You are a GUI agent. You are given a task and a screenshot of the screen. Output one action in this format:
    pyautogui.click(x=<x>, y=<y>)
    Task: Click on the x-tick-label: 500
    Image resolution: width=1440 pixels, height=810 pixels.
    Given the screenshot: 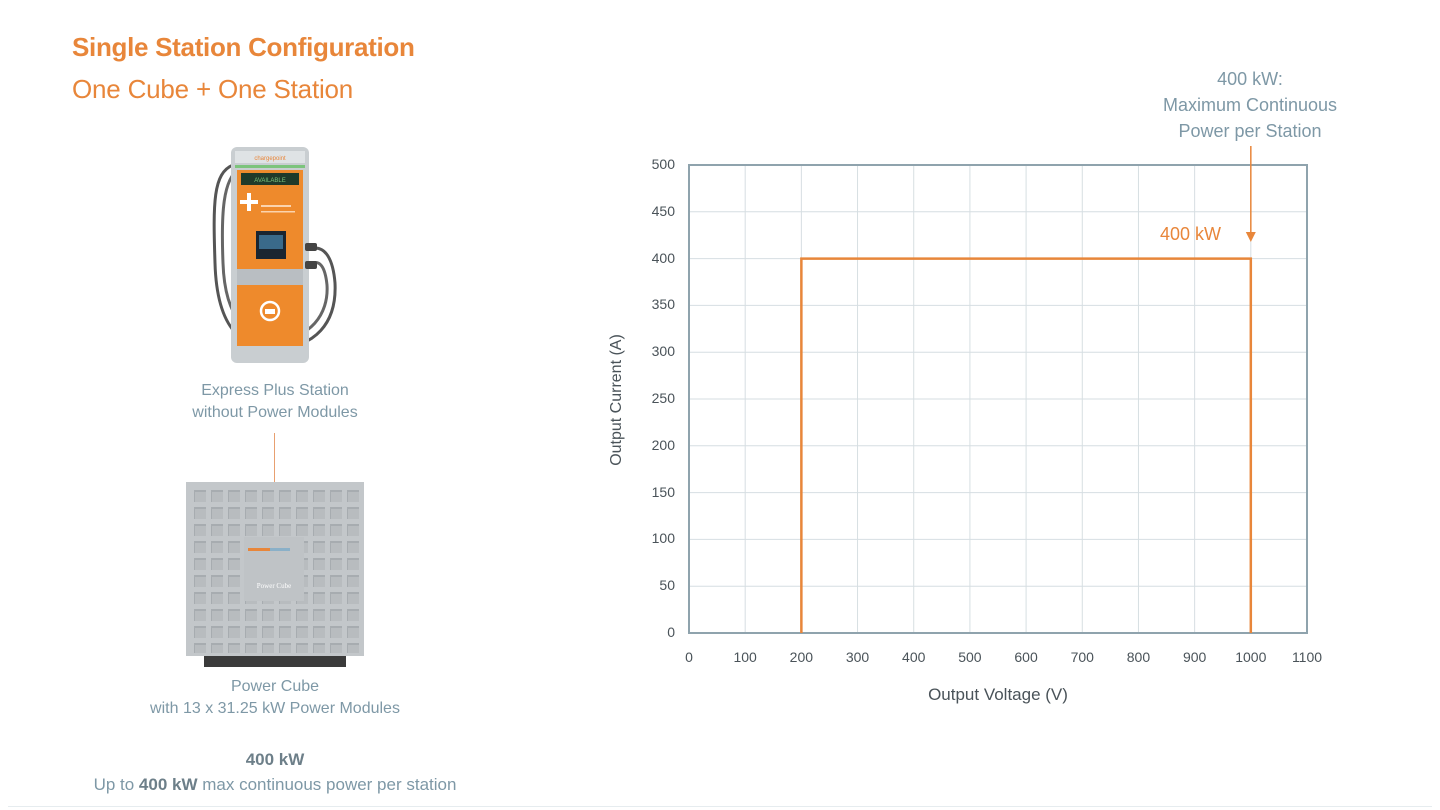 What is the action you would take?
    pyautogui.click(x=970, y=657)
    